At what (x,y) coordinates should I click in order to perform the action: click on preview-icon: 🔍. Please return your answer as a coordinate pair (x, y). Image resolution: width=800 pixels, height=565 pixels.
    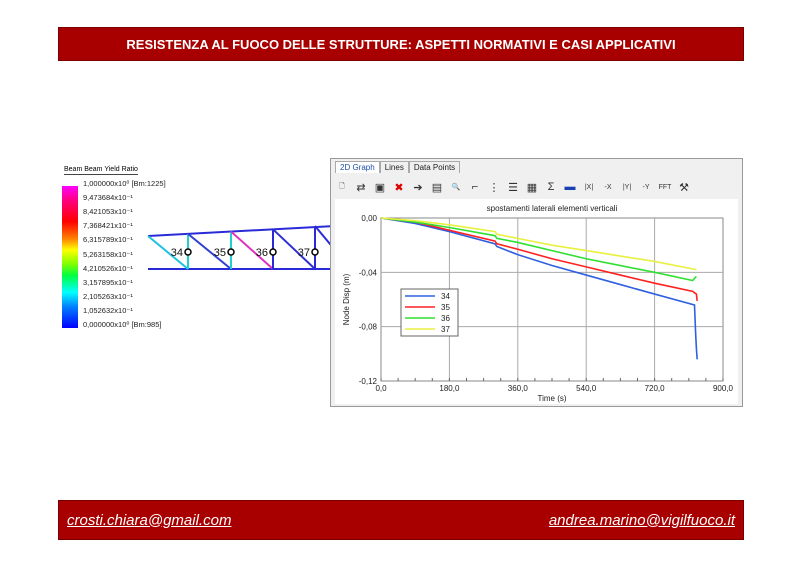
    Looking at the image, I should click on (456, 187).